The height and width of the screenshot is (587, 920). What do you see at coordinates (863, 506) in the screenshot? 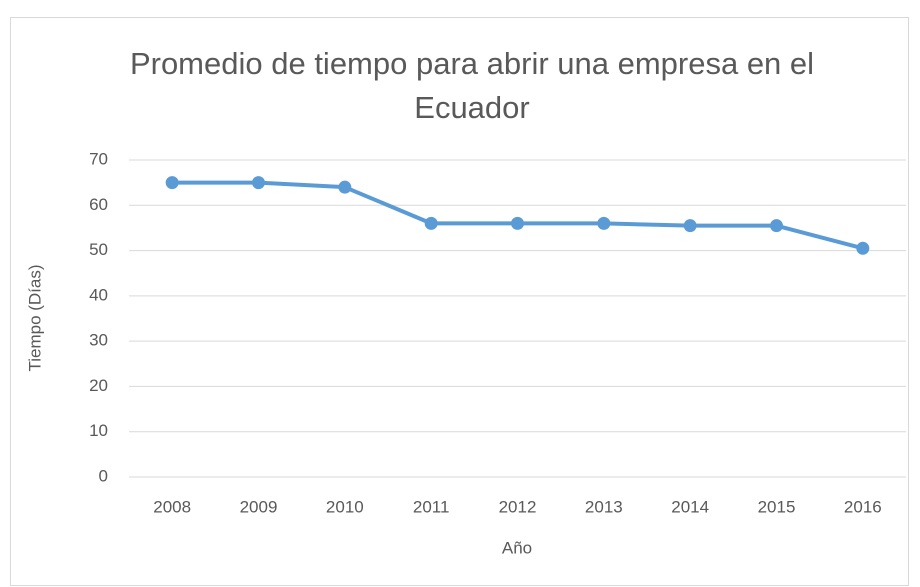
I see `x-tick-label: 2016` at bounding box center [863, 506].